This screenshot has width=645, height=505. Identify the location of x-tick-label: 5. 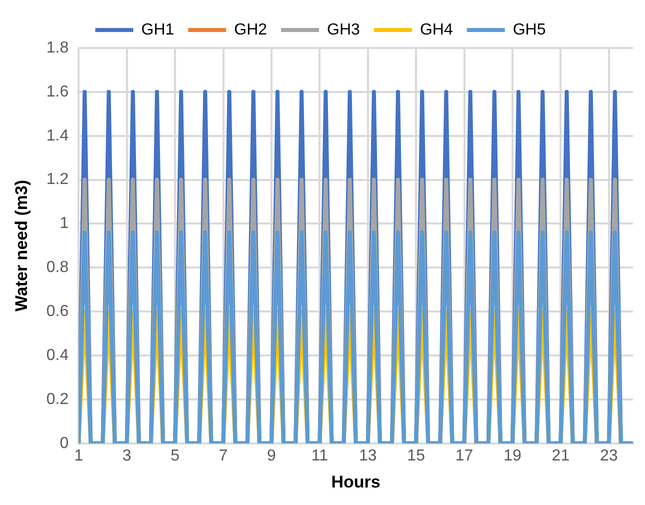
(175, 455).